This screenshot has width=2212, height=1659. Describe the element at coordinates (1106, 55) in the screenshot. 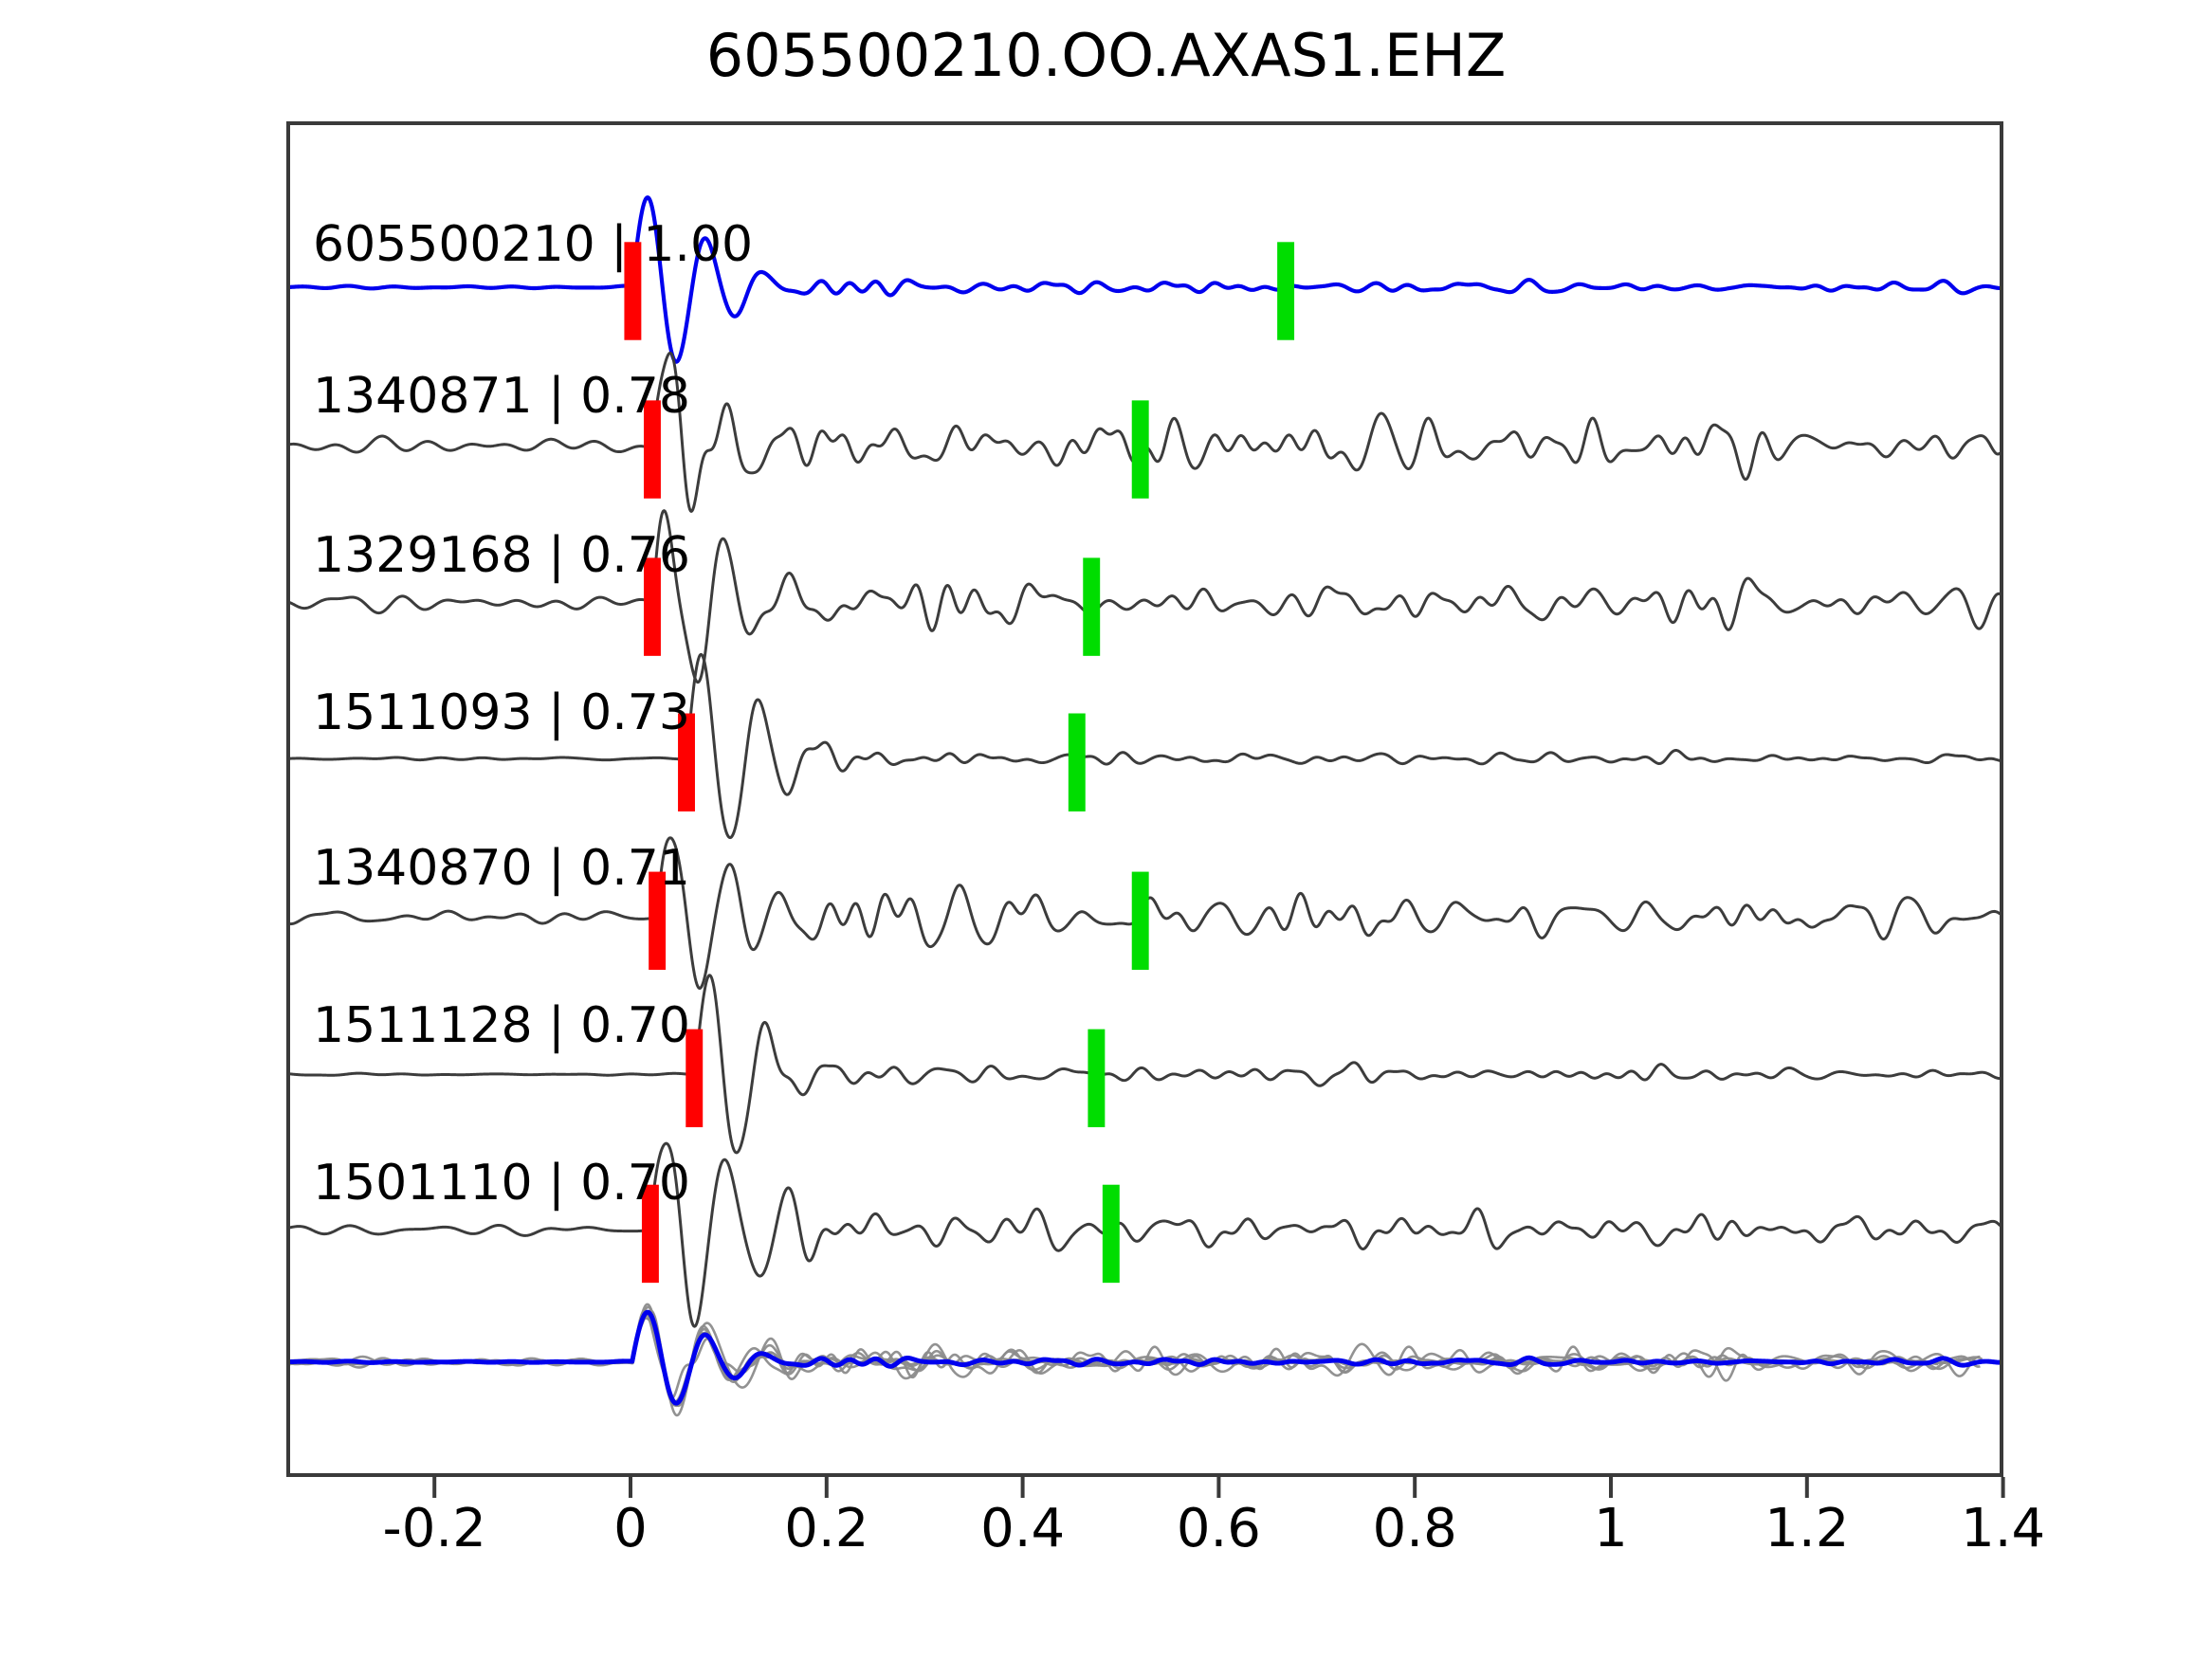

I see `page-title: 605500210.OO.AXAS1.EHZ` at that location.